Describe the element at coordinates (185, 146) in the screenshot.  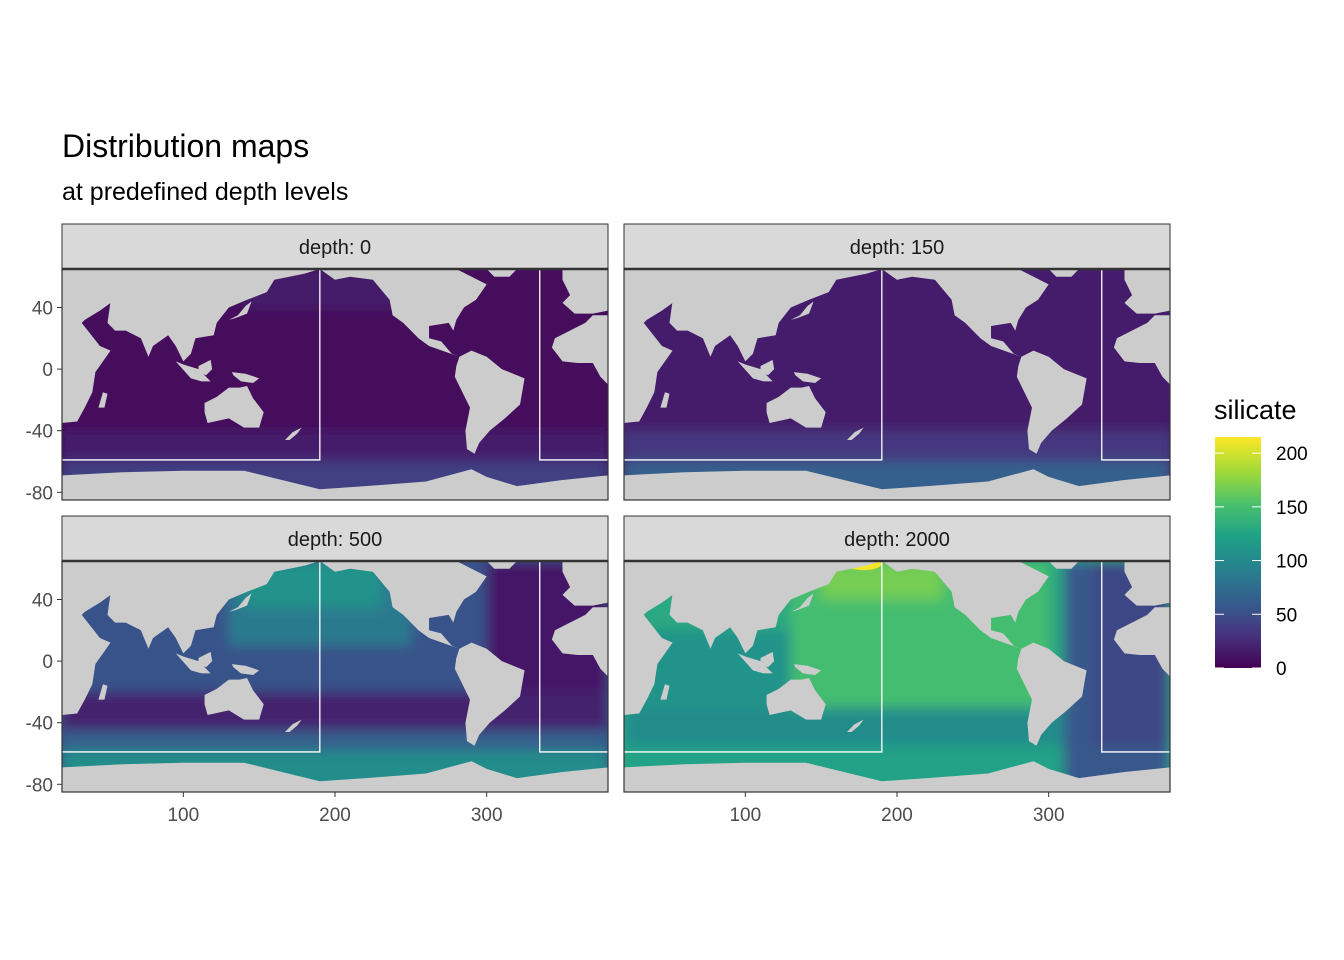
I see `chart-title: Distribution maps` at that location.